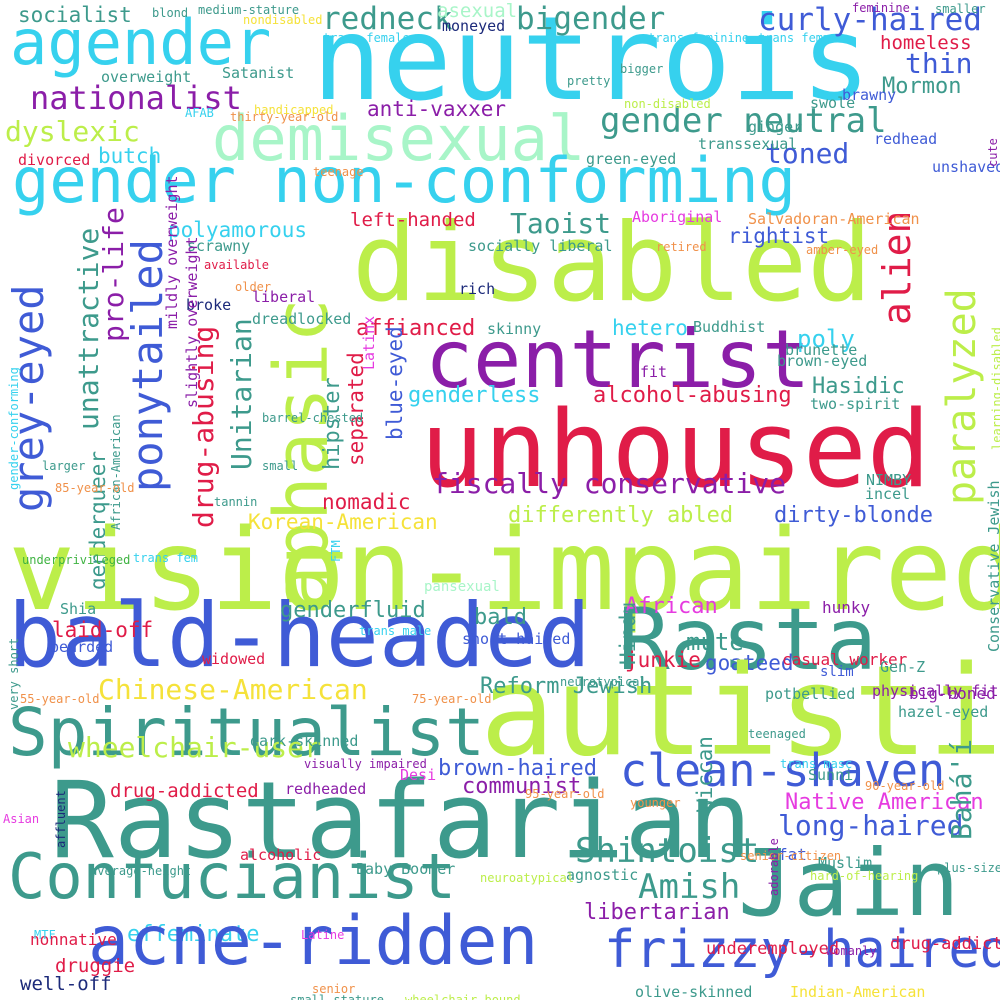 Image resolution: width=1000 pixels, height=1000 pixels. I want to click on cloud-word: Baby Boomer, so click(405, 869).